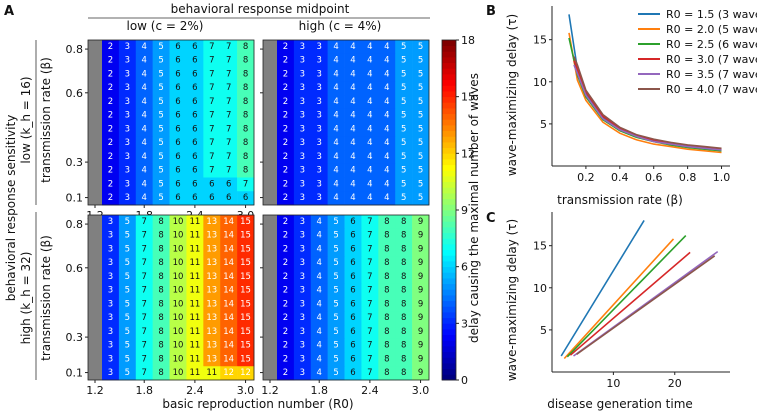 This screenshot has height=413, width=757. Describe the element at coordinates (211, 236) in the screenshot. I see `heatmap-cell-label: 13` at that location.